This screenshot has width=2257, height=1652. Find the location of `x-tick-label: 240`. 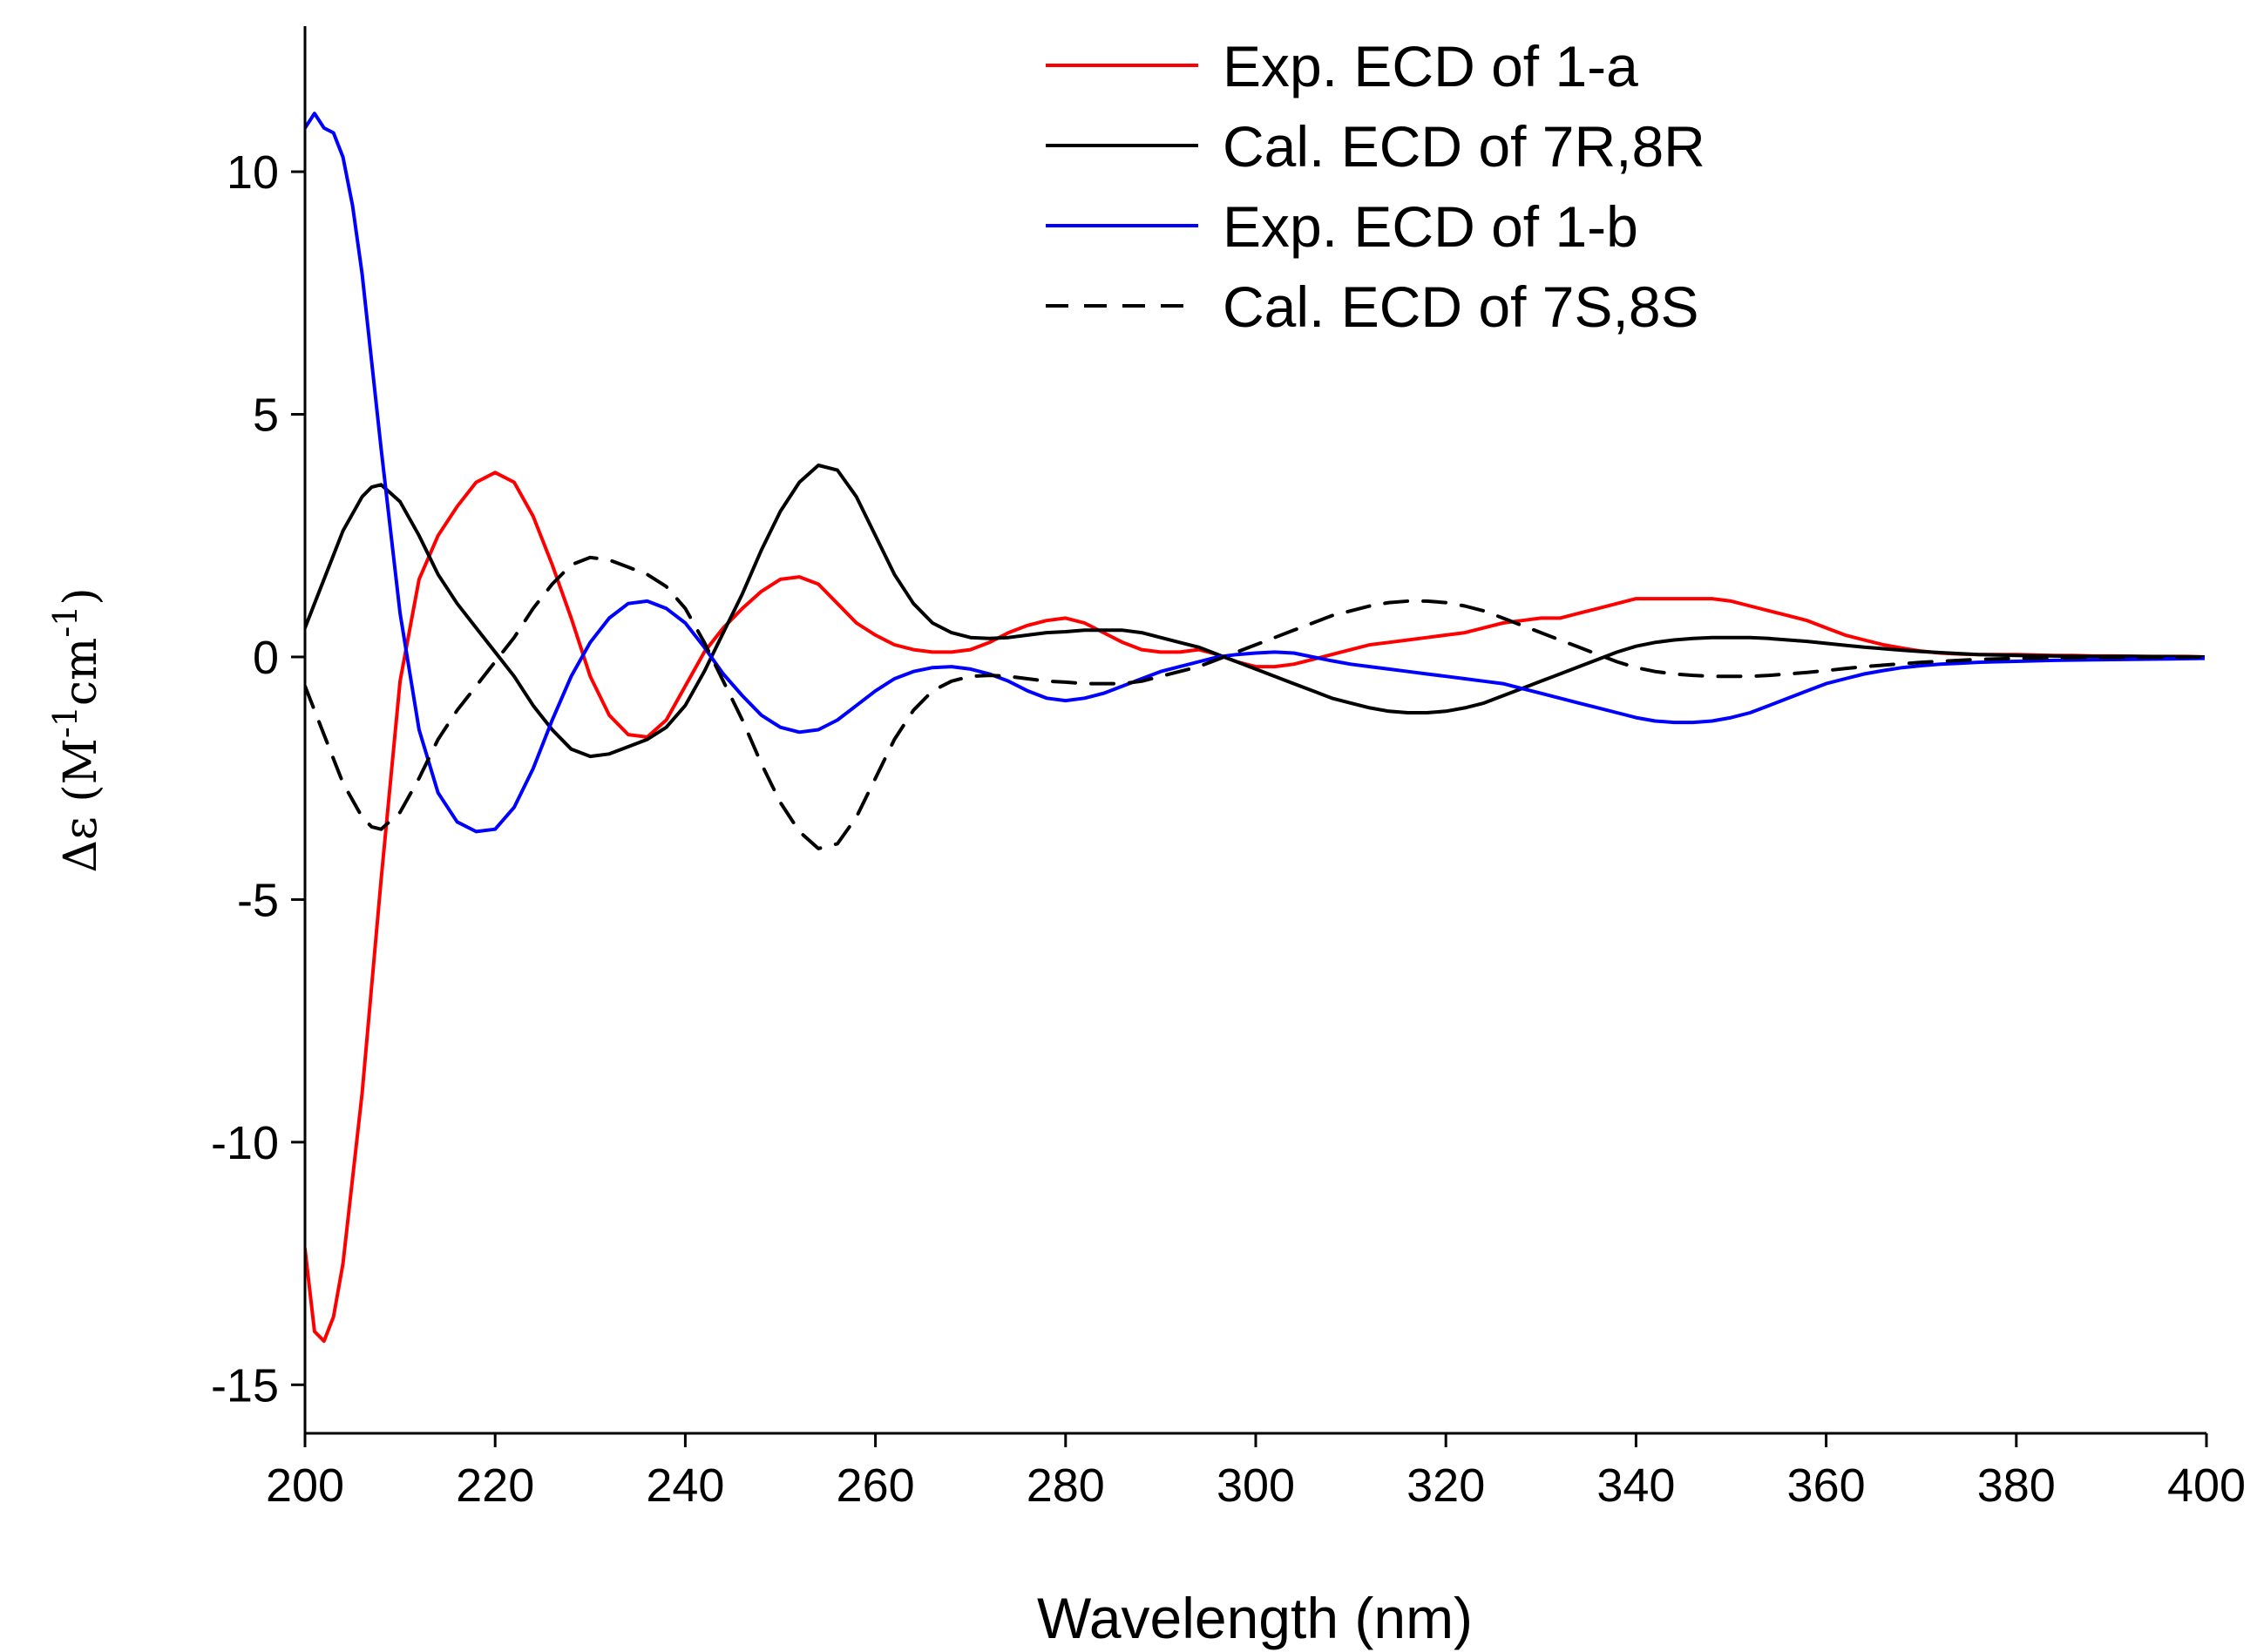

x-tick-label: 240 is located at coordinates (685, 1485).